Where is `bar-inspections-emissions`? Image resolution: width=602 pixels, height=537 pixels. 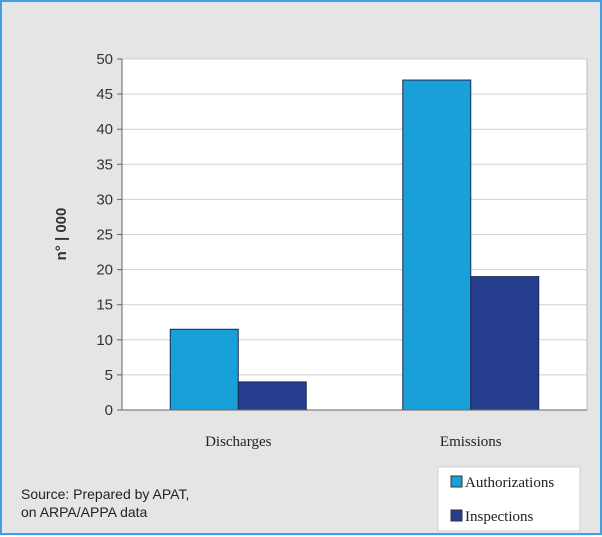
bar-inspections-emissions is located at coordinates (505, 343).